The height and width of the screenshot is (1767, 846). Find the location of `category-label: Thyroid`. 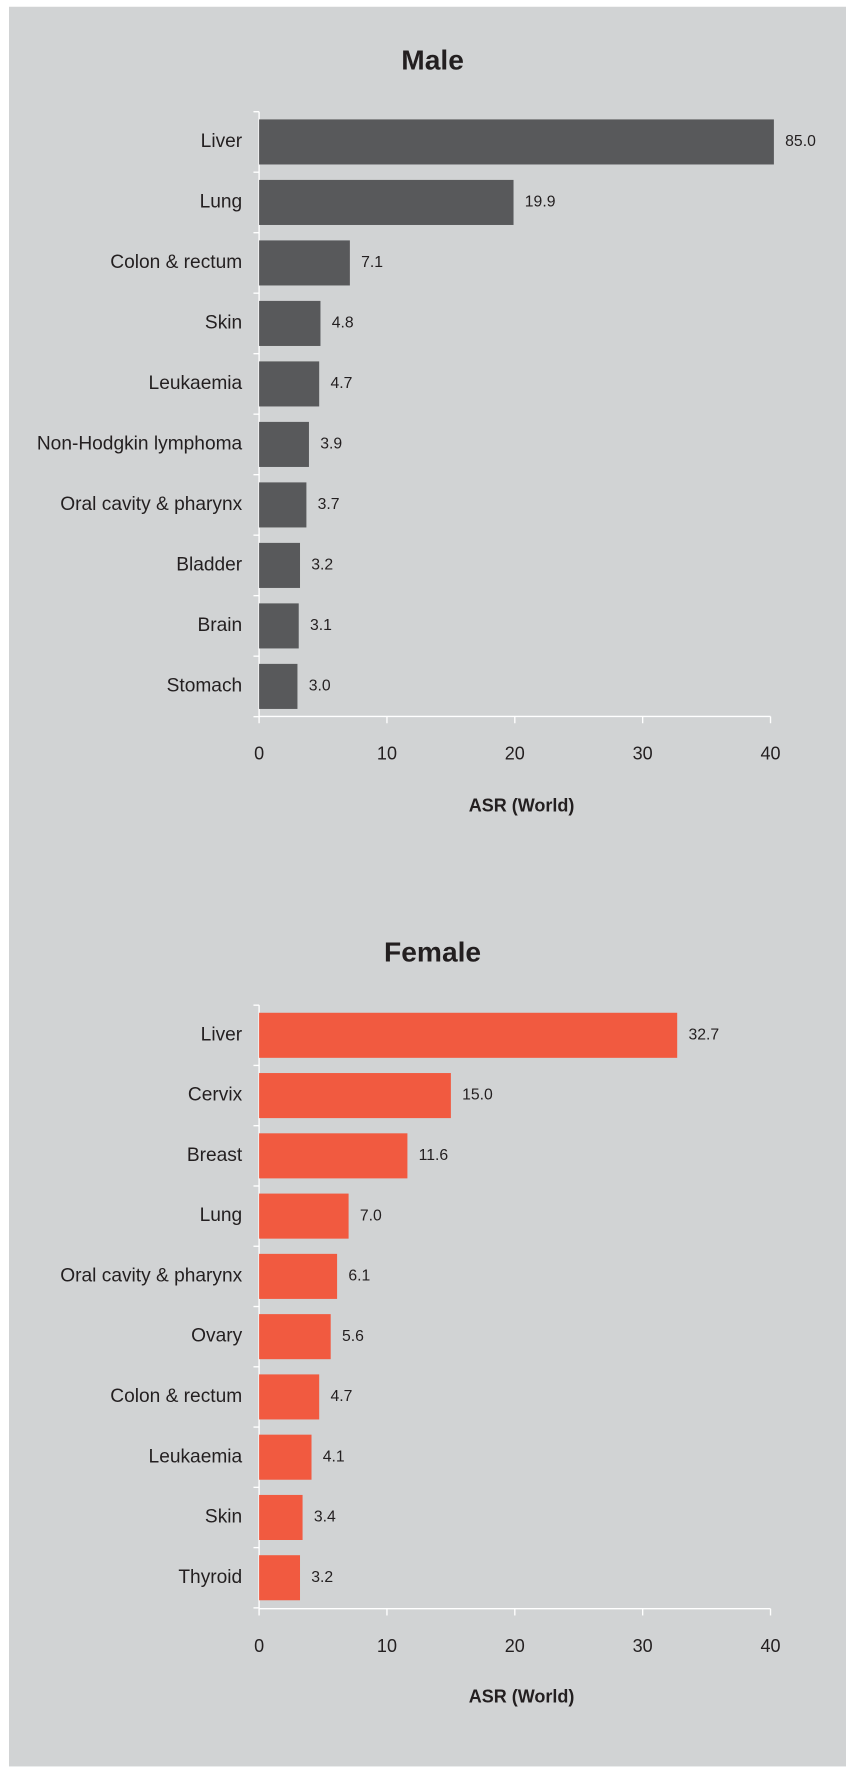

category-label: Thyroid is located at coordinates (210, 1577).